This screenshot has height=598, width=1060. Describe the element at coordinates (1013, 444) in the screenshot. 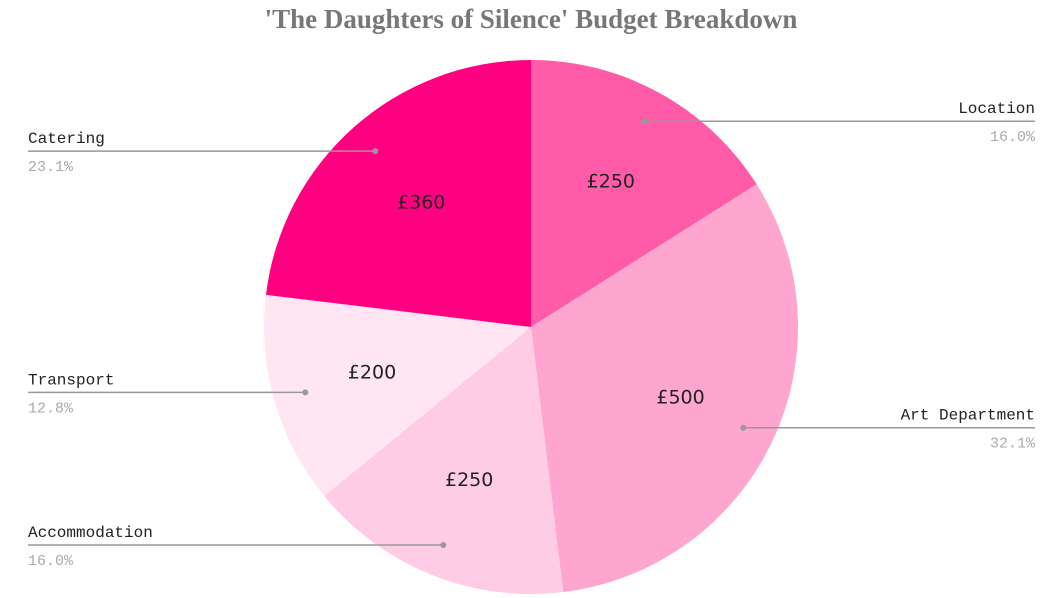

I see `percent-label: 32.1%` at that location.